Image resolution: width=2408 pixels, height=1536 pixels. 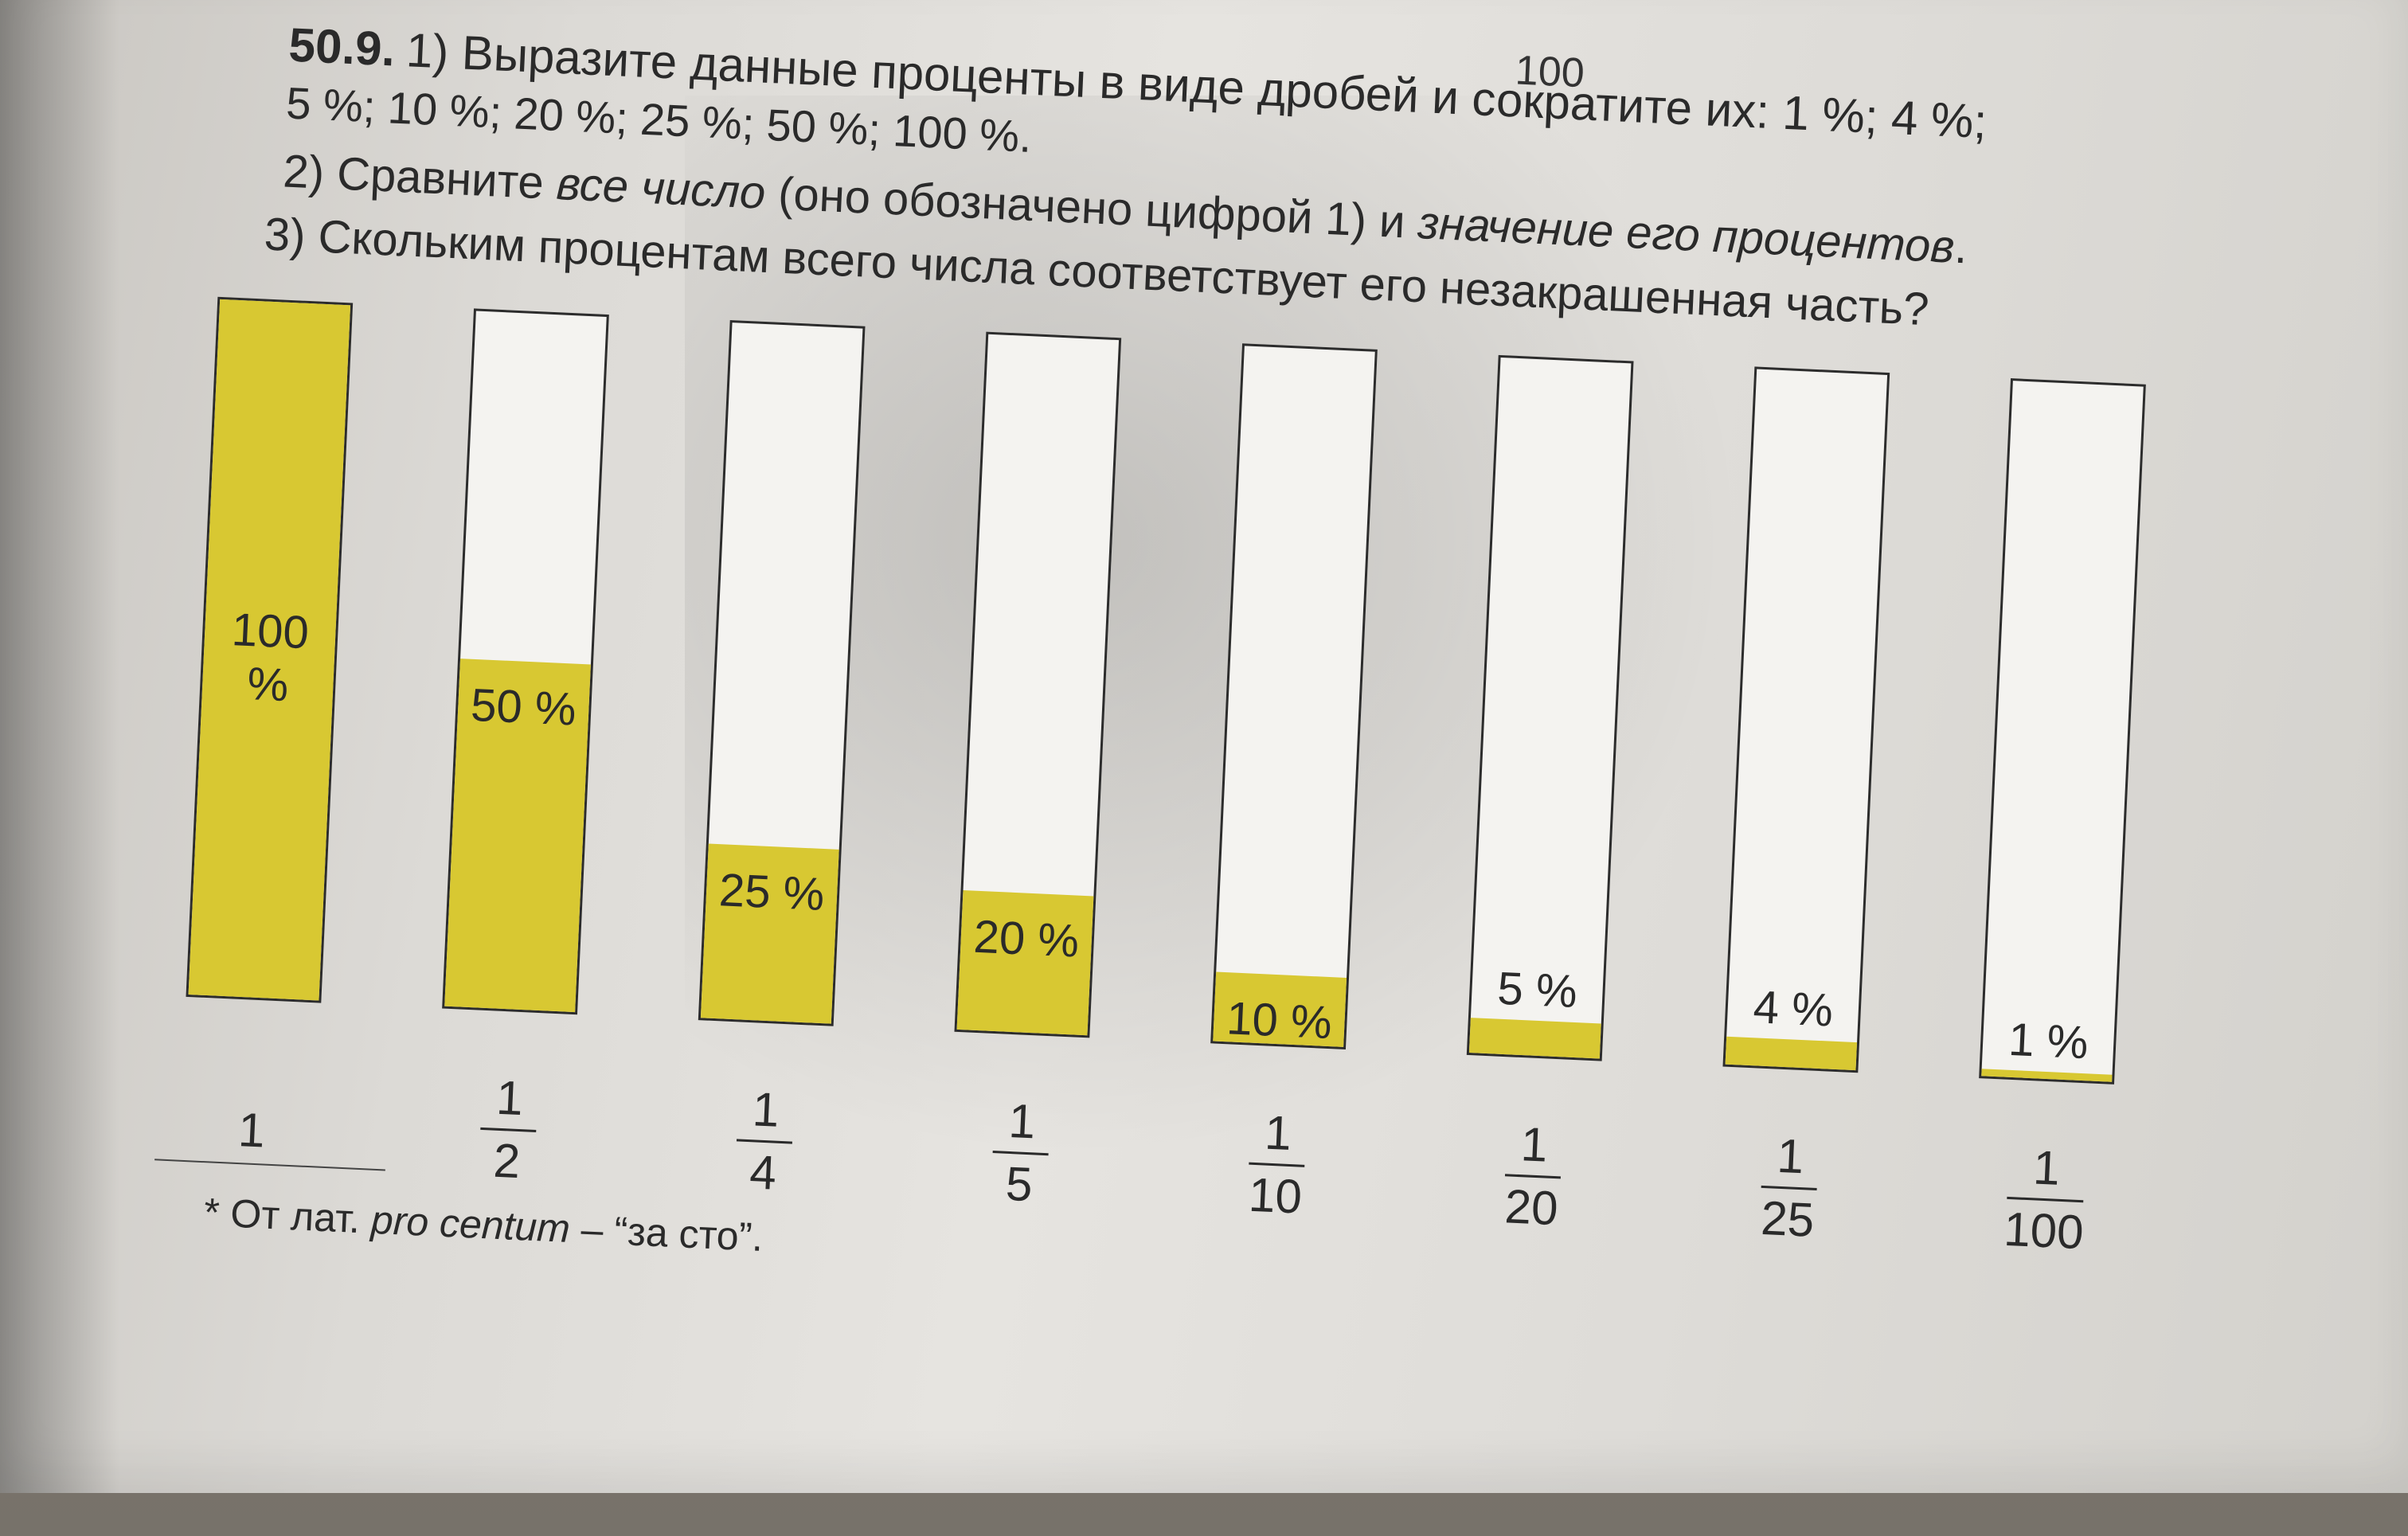 I want to click on bar-group: 100 % 1, so click(x=273, y=727).